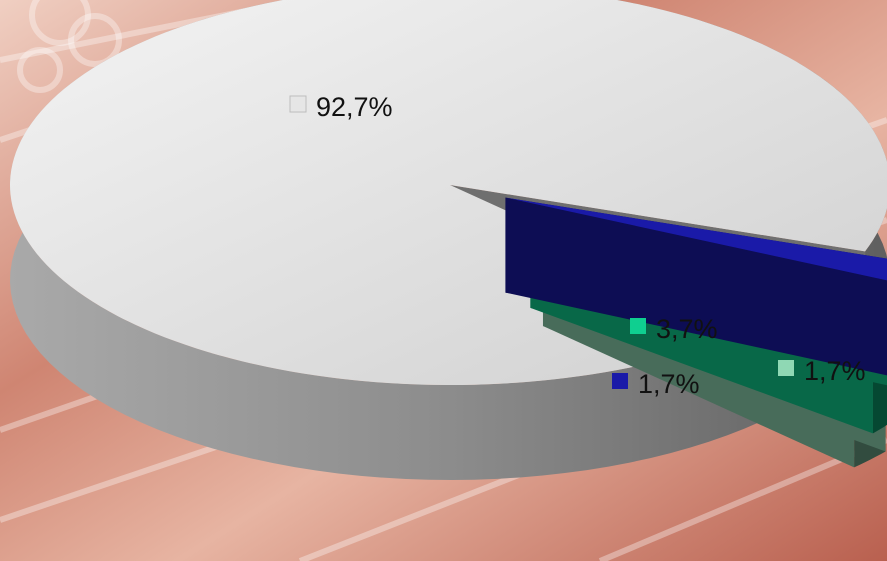 This screenshot has width=887, height=561. What do you see at coordinates (354, 107) in the screenshot?
I see `data-label-text: 92,7%` at bounding box center [354, 107].